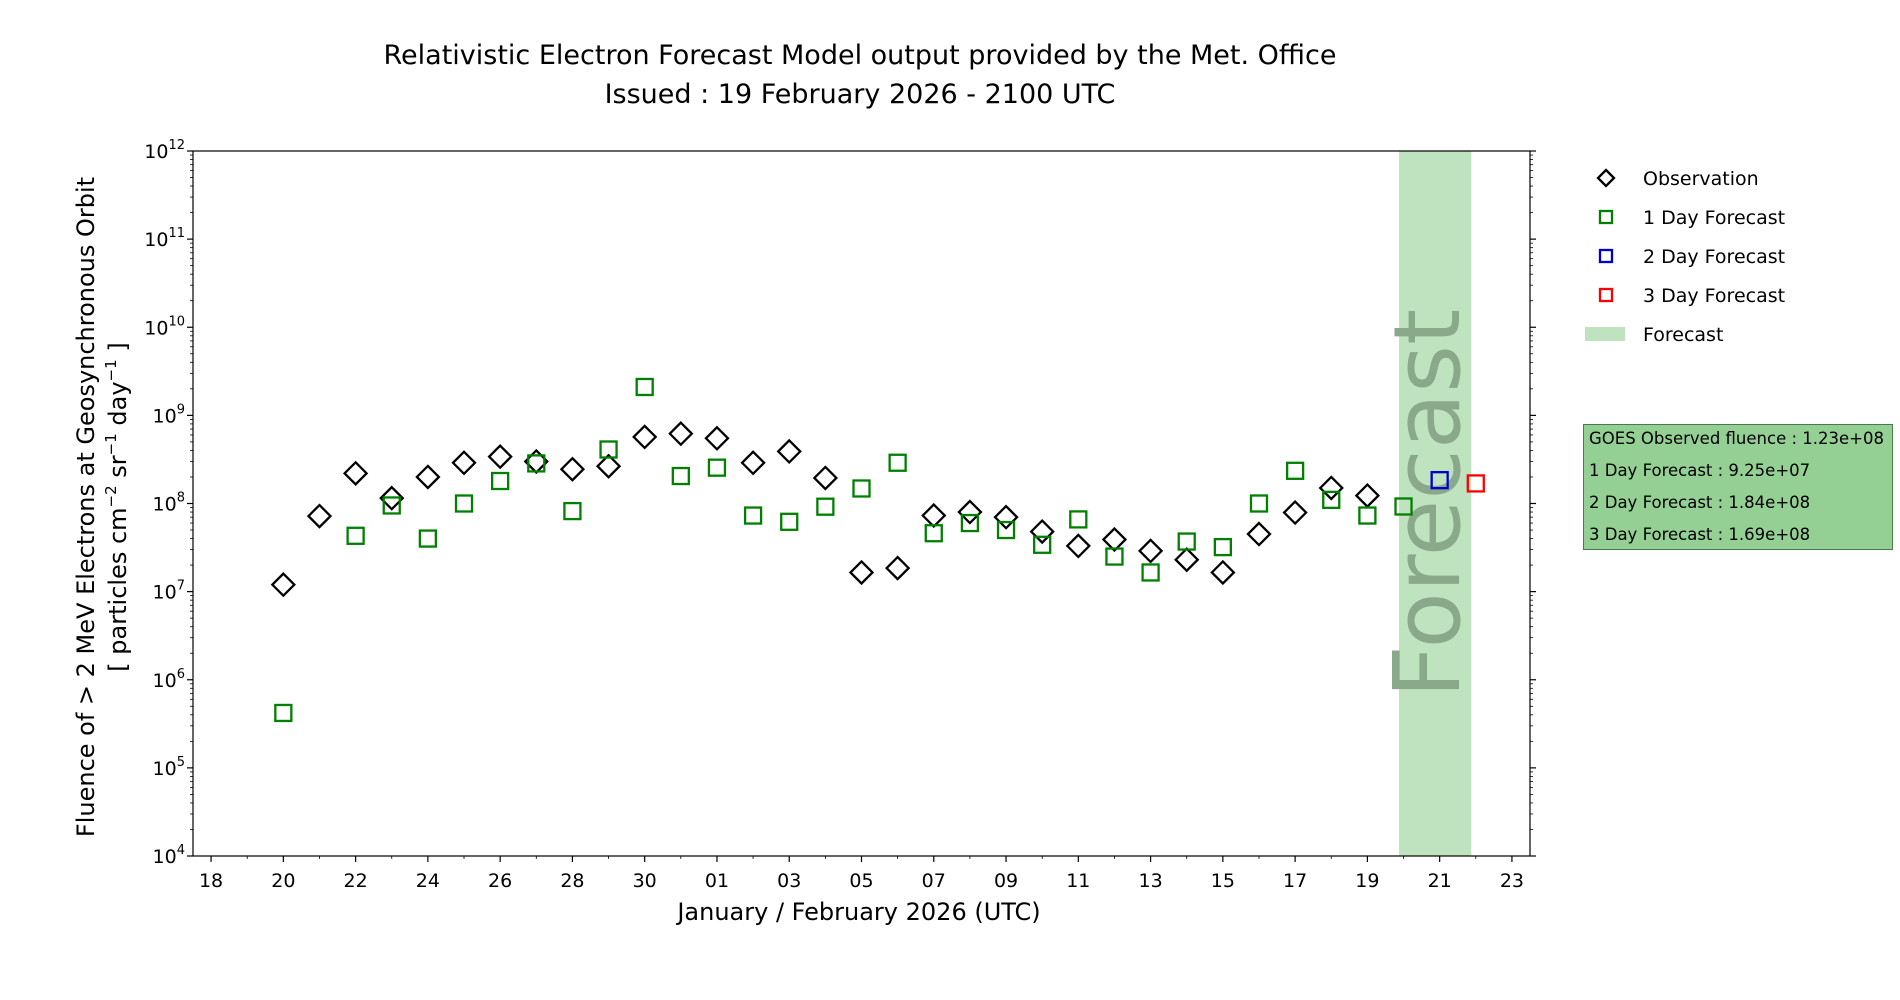 The image size is (1900, 1000). I want to click on x-axis-label: January / February 2026 (UTC), so click(857, 912).